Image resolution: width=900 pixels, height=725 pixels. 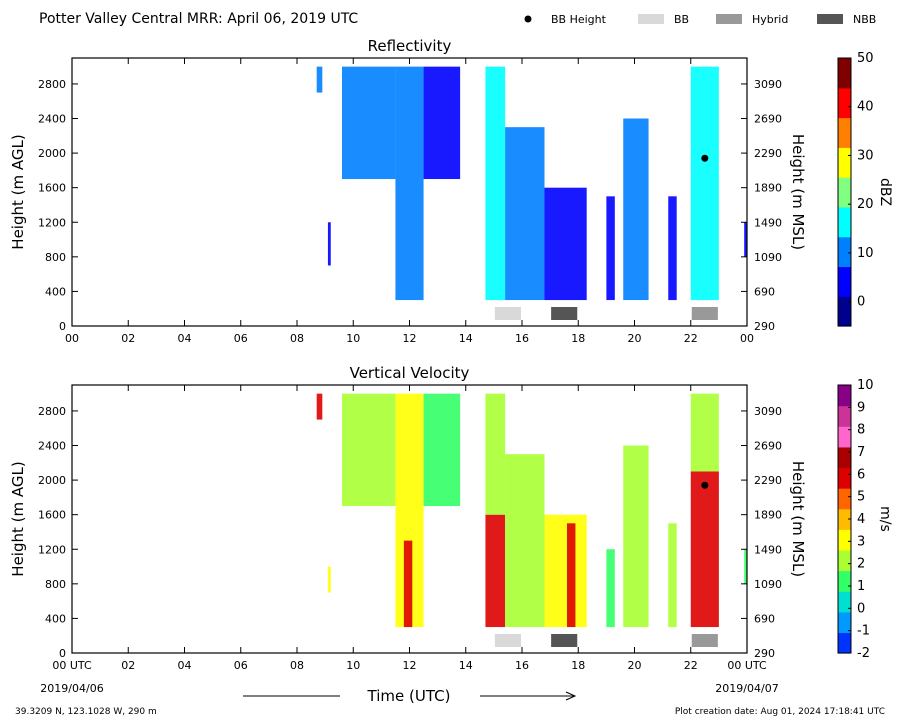 I want to click on y-axis-label-left: Height (m AGL), so click(x=18, y=518).